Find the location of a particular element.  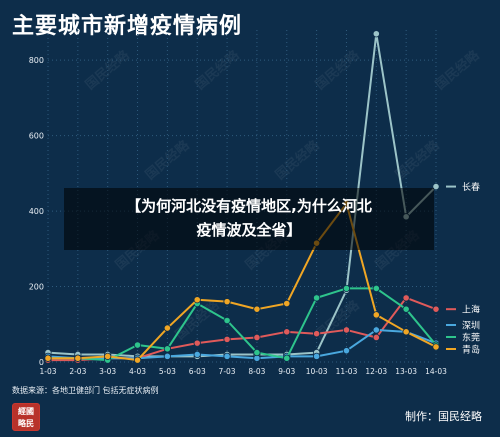

credit-text: 制作：国民经略 is located at coordinates (443, 416).